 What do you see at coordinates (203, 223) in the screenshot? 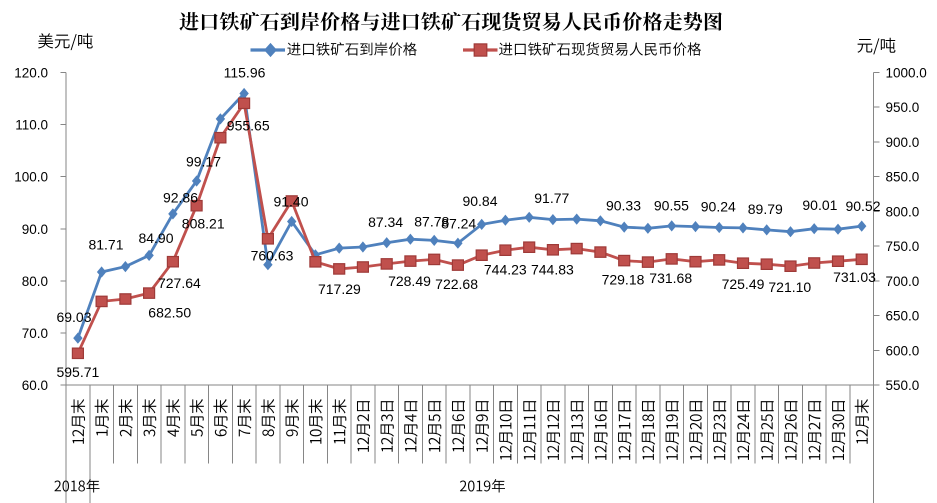
I see `svg-text: 808.21` at bounding box center [203, 223].